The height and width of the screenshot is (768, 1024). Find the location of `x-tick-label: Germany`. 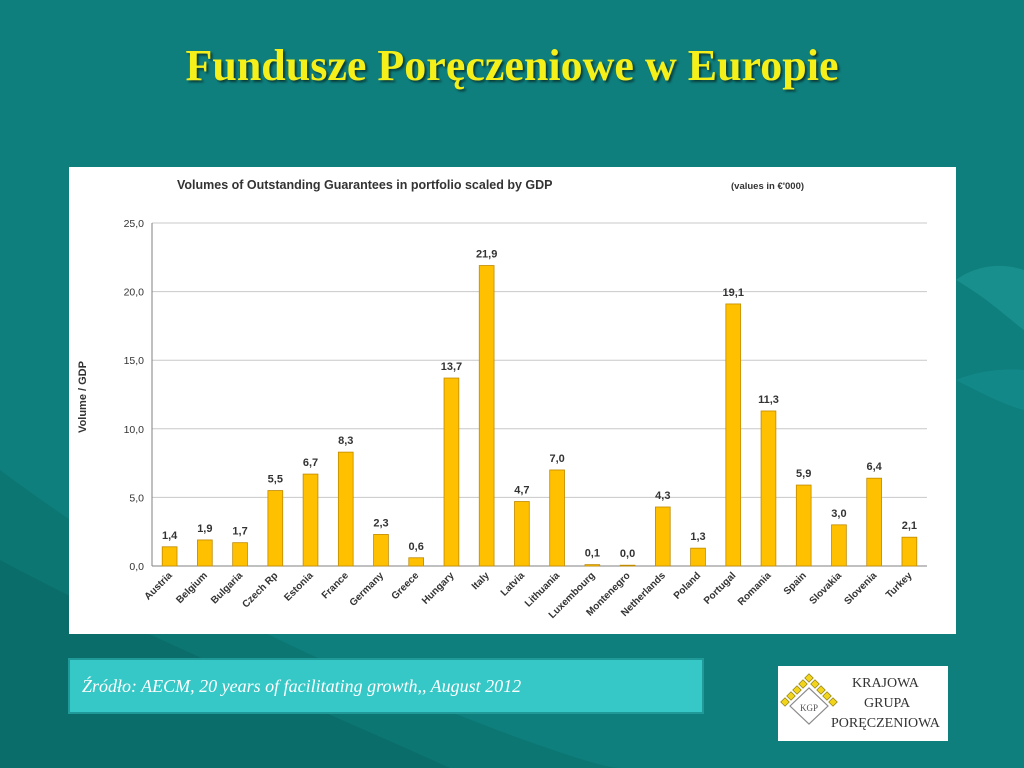

x-tick-label: Germany is located at coordinates (367, 589).